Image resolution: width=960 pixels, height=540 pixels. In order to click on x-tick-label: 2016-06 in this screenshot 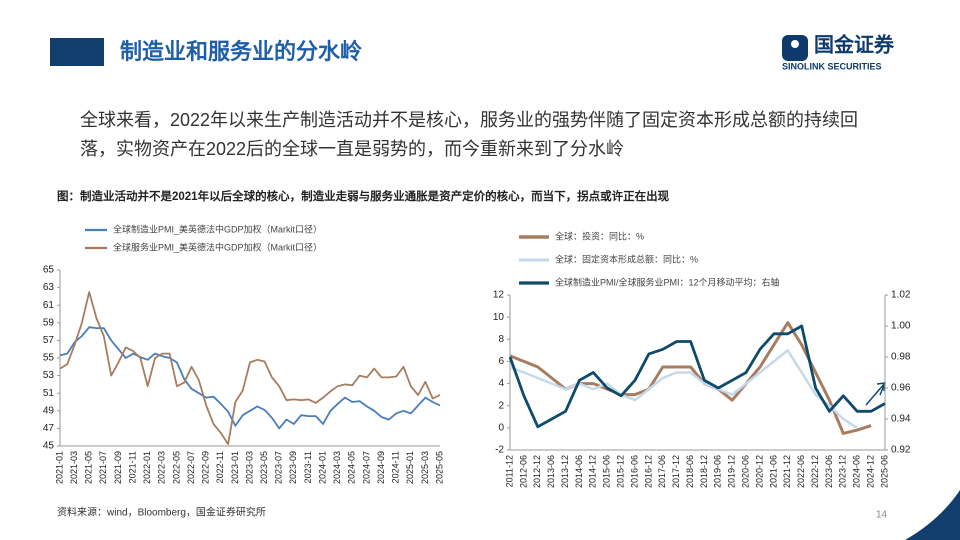, I will do `click(634, 471)`.